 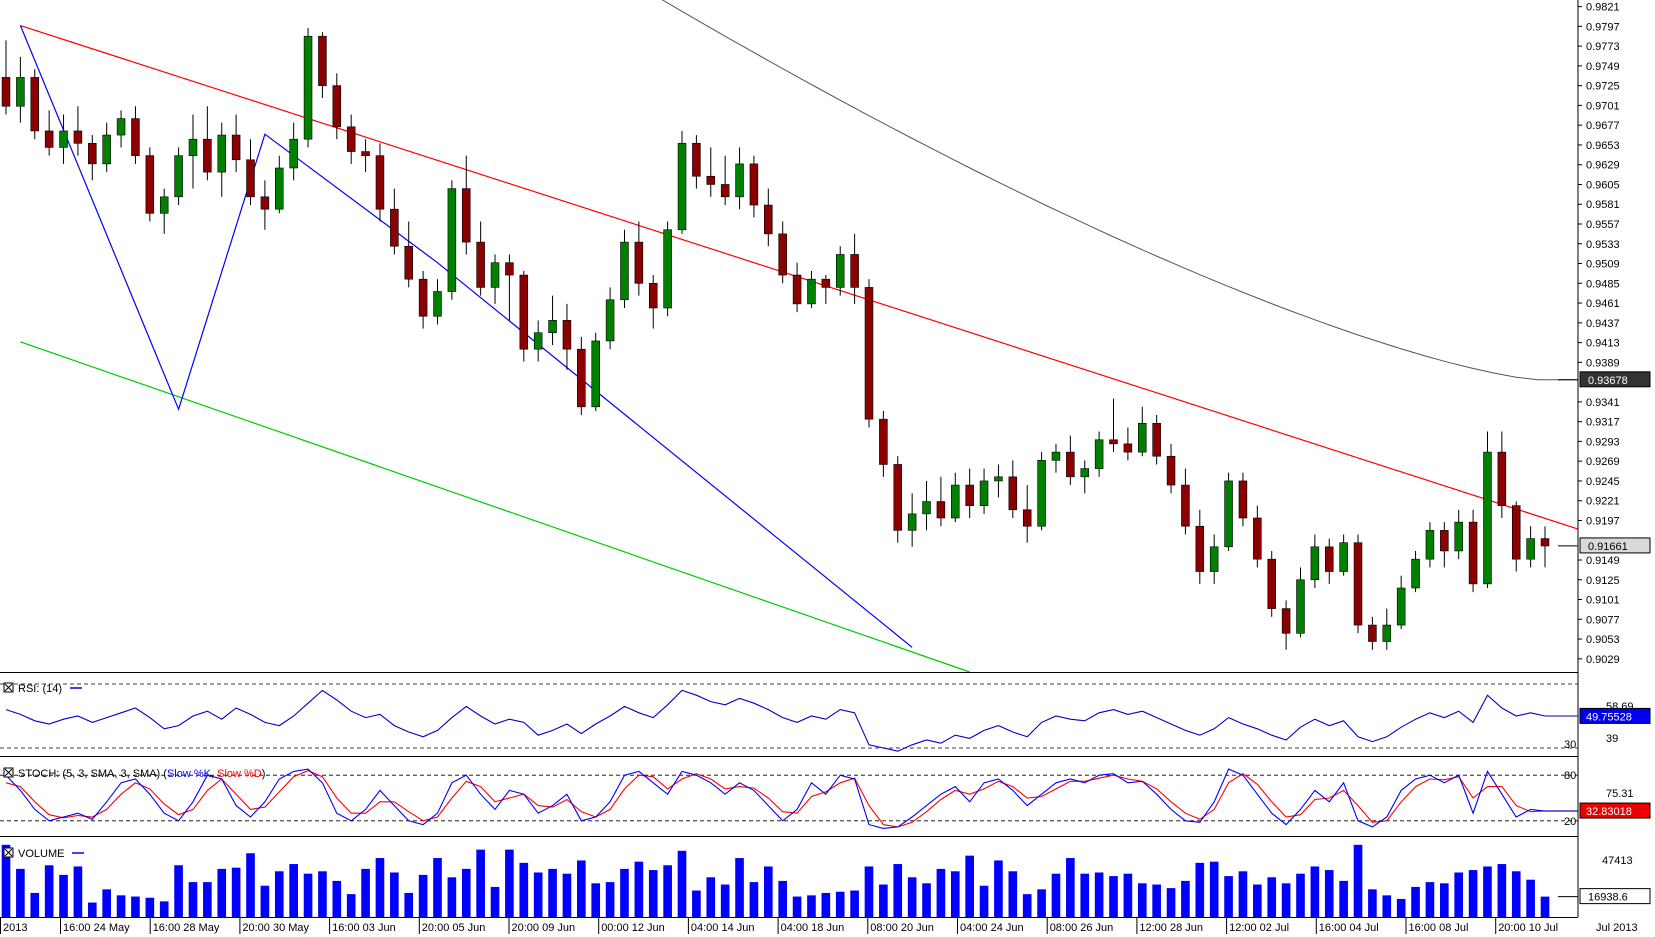 What do you see at coordinates (186, 928) in the screenshot?
I see `time-tick-label: 16:00 28 May` at bounding box center [186, 928].